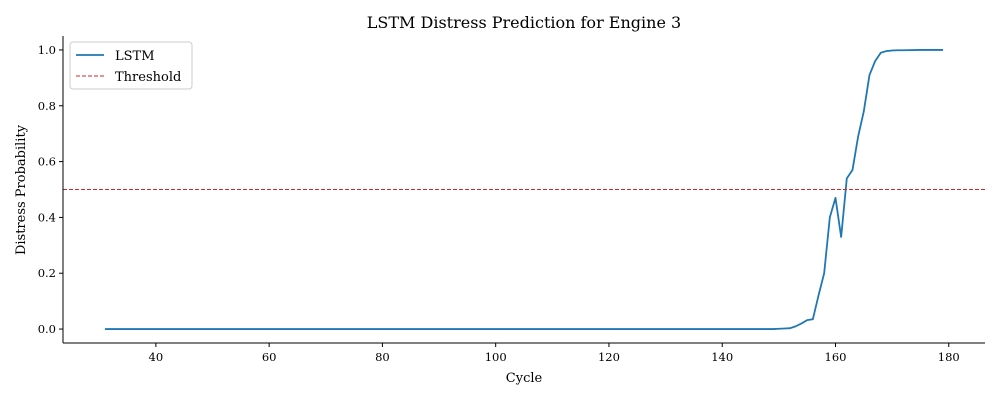 Image resolution: width=1000 pixels, height=400 pixels. I want to click on y-ticks: 0.0 0.2 0.4 0.6 0.8 1.0, so click(50, 189).